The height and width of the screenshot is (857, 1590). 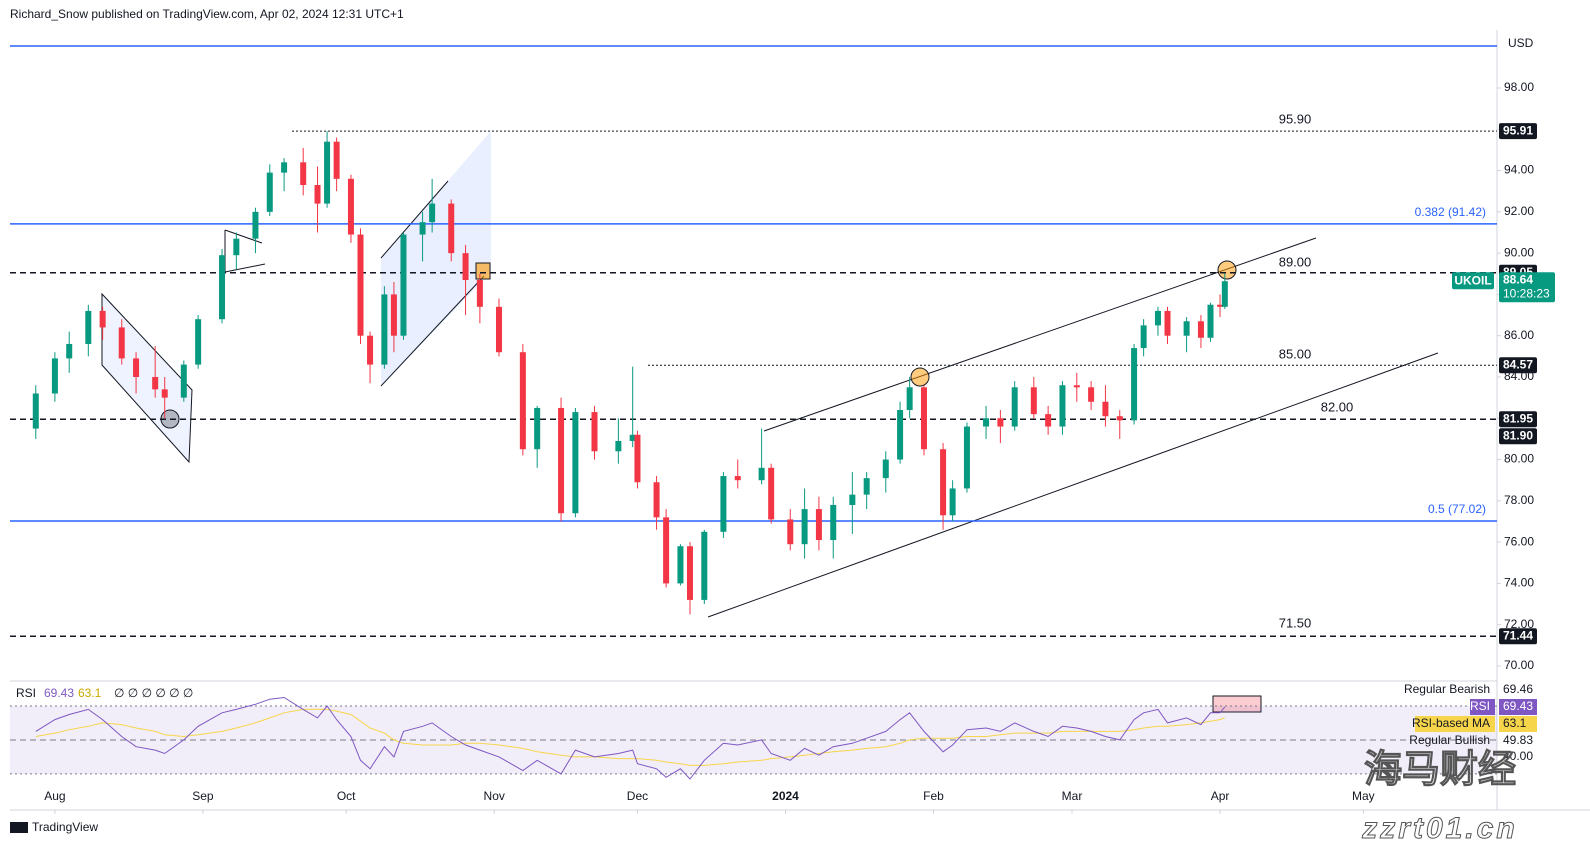 What do you see at coordinates (630, 737) in the screenshot?
I see `rsi-line` at bounding box center [630, 737].